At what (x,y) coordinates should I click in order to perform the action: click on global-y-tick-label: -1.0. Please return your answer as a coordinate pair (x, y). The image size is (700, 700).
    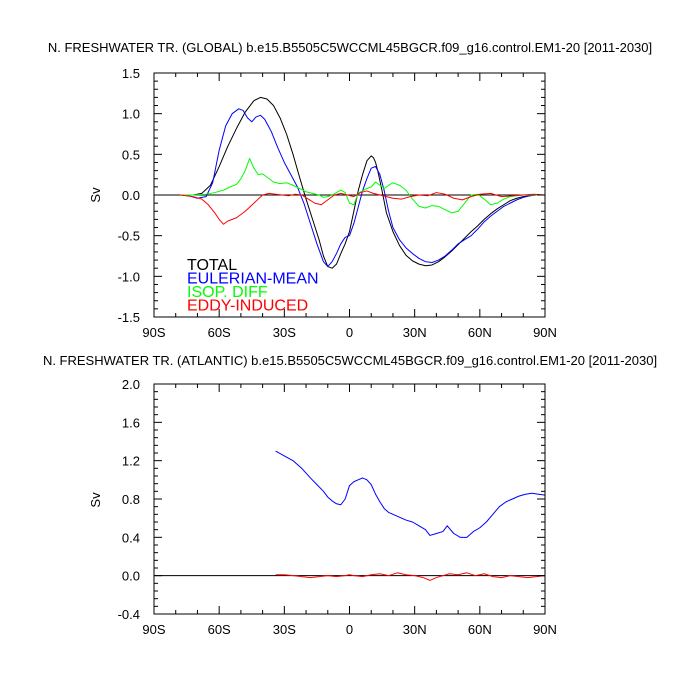
    Looking at the image, I should click on (129, 276).